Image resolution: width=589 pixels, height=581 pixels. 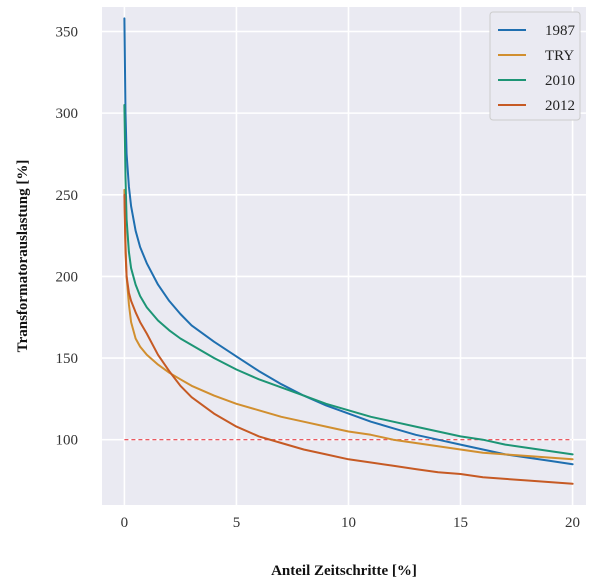 What do you see at coordinates (67, 359) in the screenshot?
I see `y-tick-label: 150` at bounding box center [67, 359].